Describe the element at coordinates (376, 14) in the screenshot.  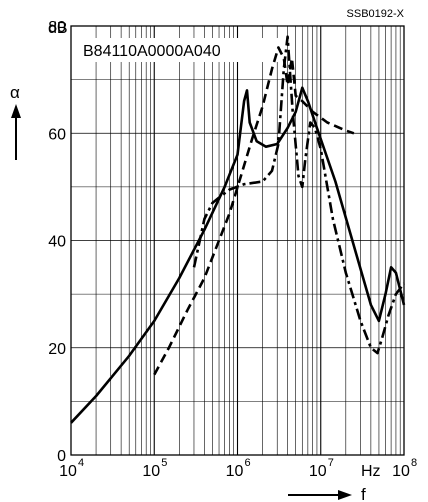
I see `chart-code: SSB0192-X` at that location.